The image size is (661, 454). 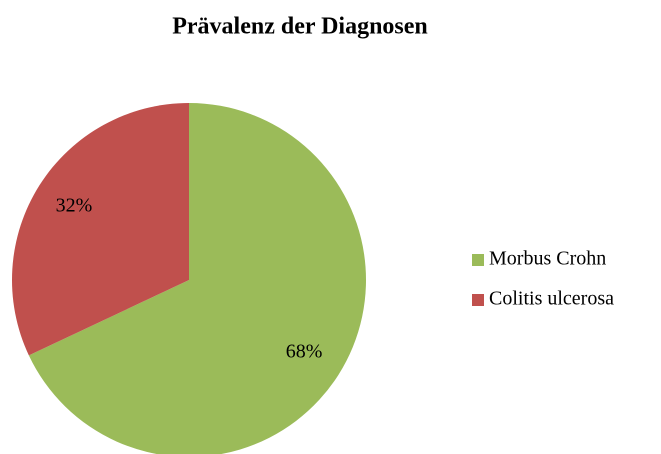 What do you see at coordinates (300, 27) in the screenshot?
I see `chart-title: Prävalenz der Diagnosen` at bounding box center [300, 27].